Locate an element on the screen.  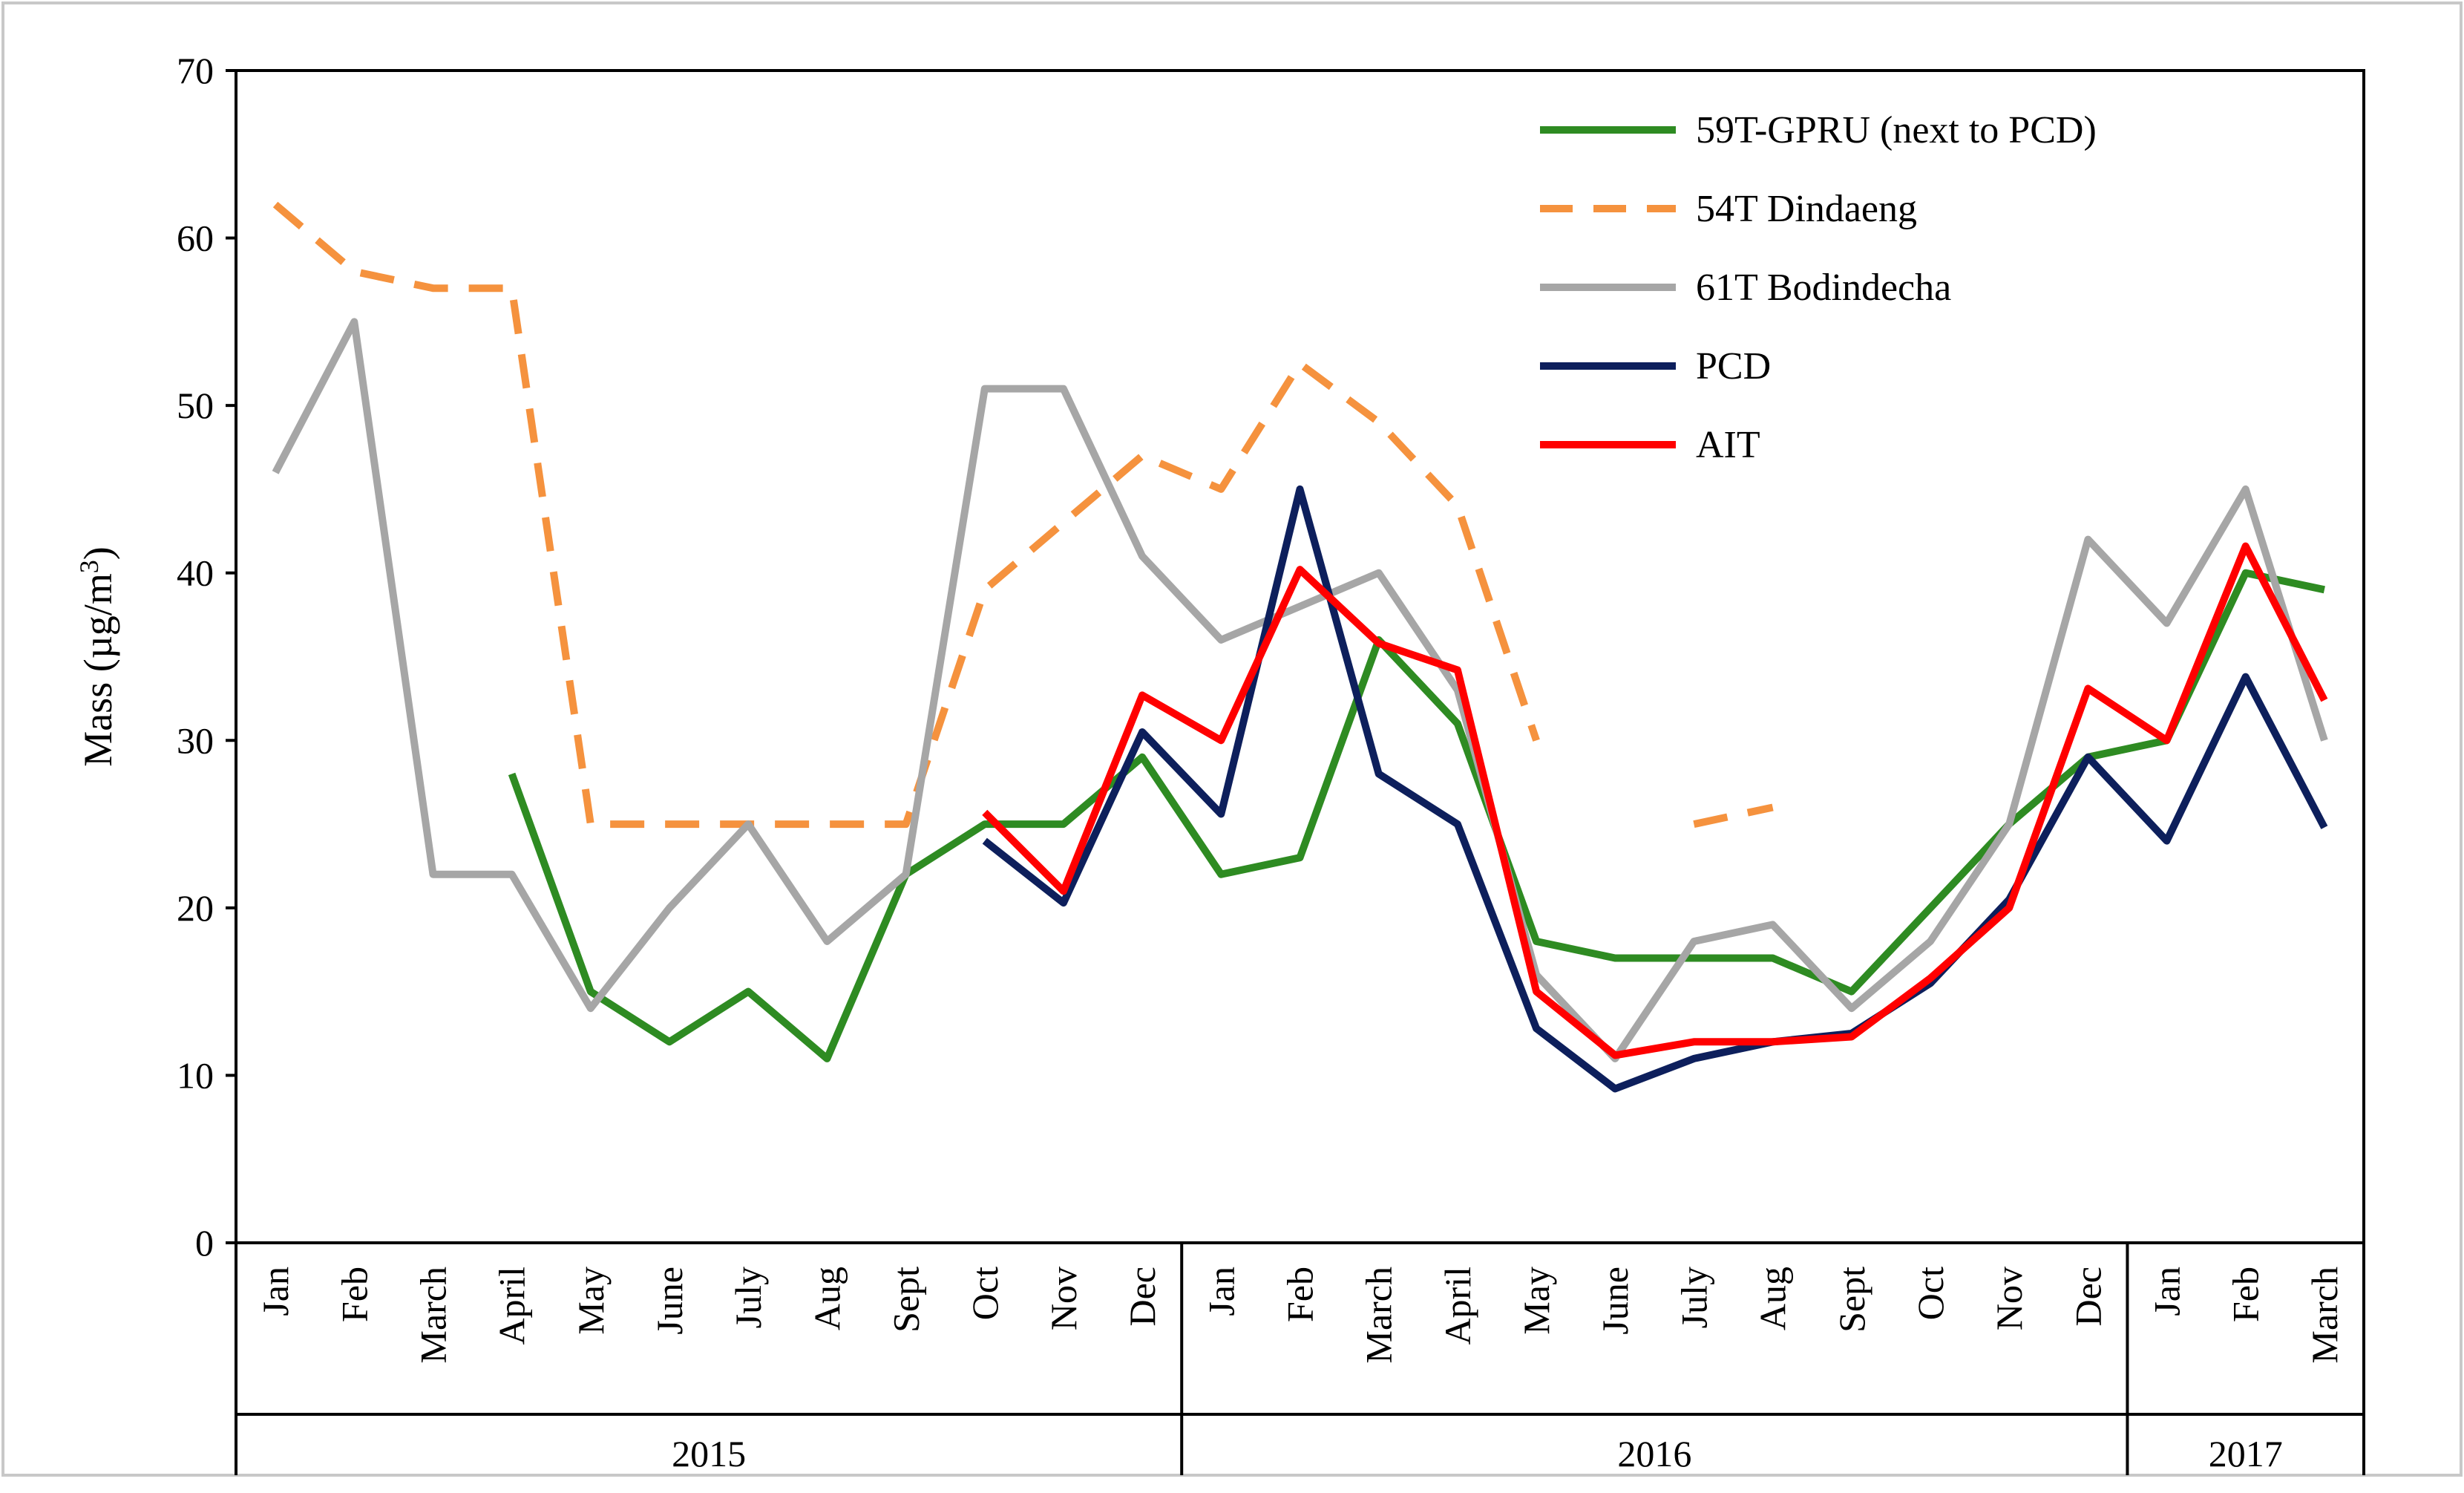
x-category-label: Jan is located at coordinates (275, 1291).